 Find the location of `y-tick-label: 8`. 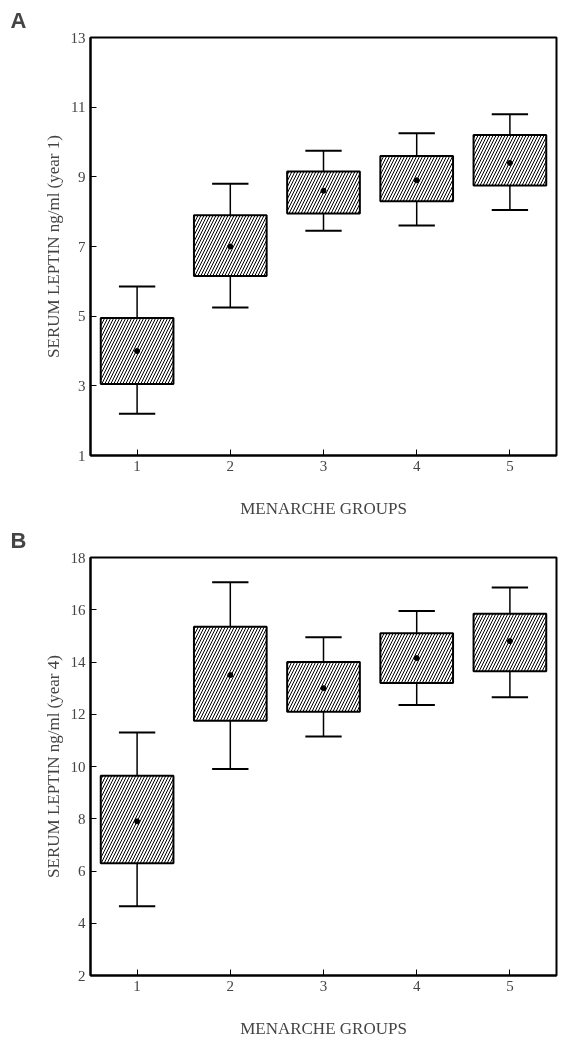

y-tick-label: 8 is located at coordinates (82, 818).